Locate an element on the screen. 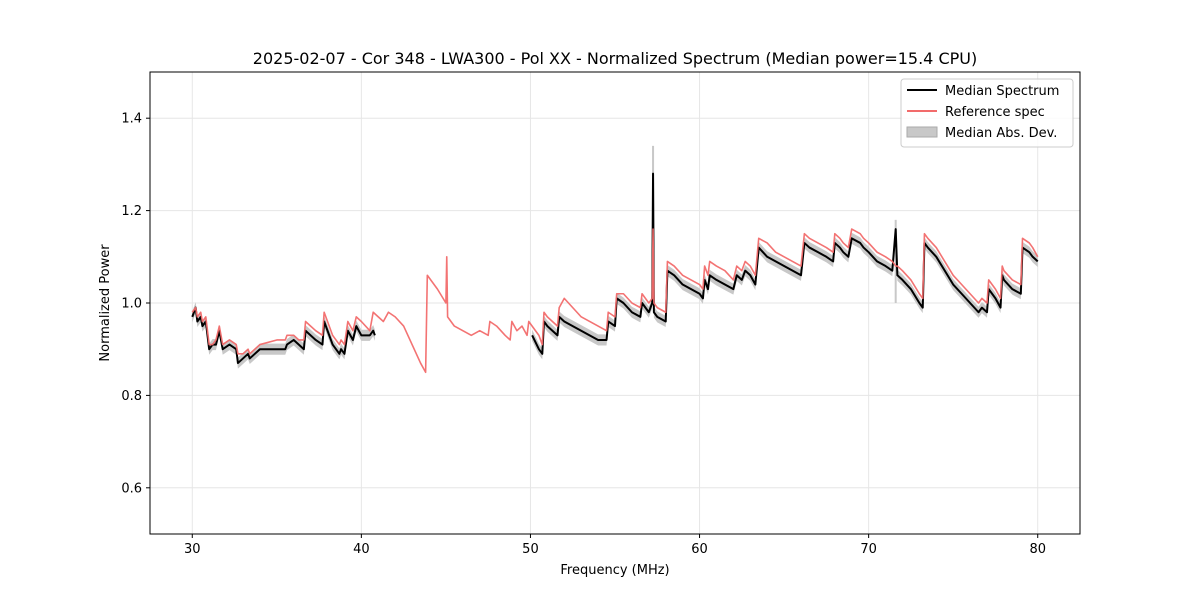  y-tick-label: 0.8 is located at coordinates (131, 396).